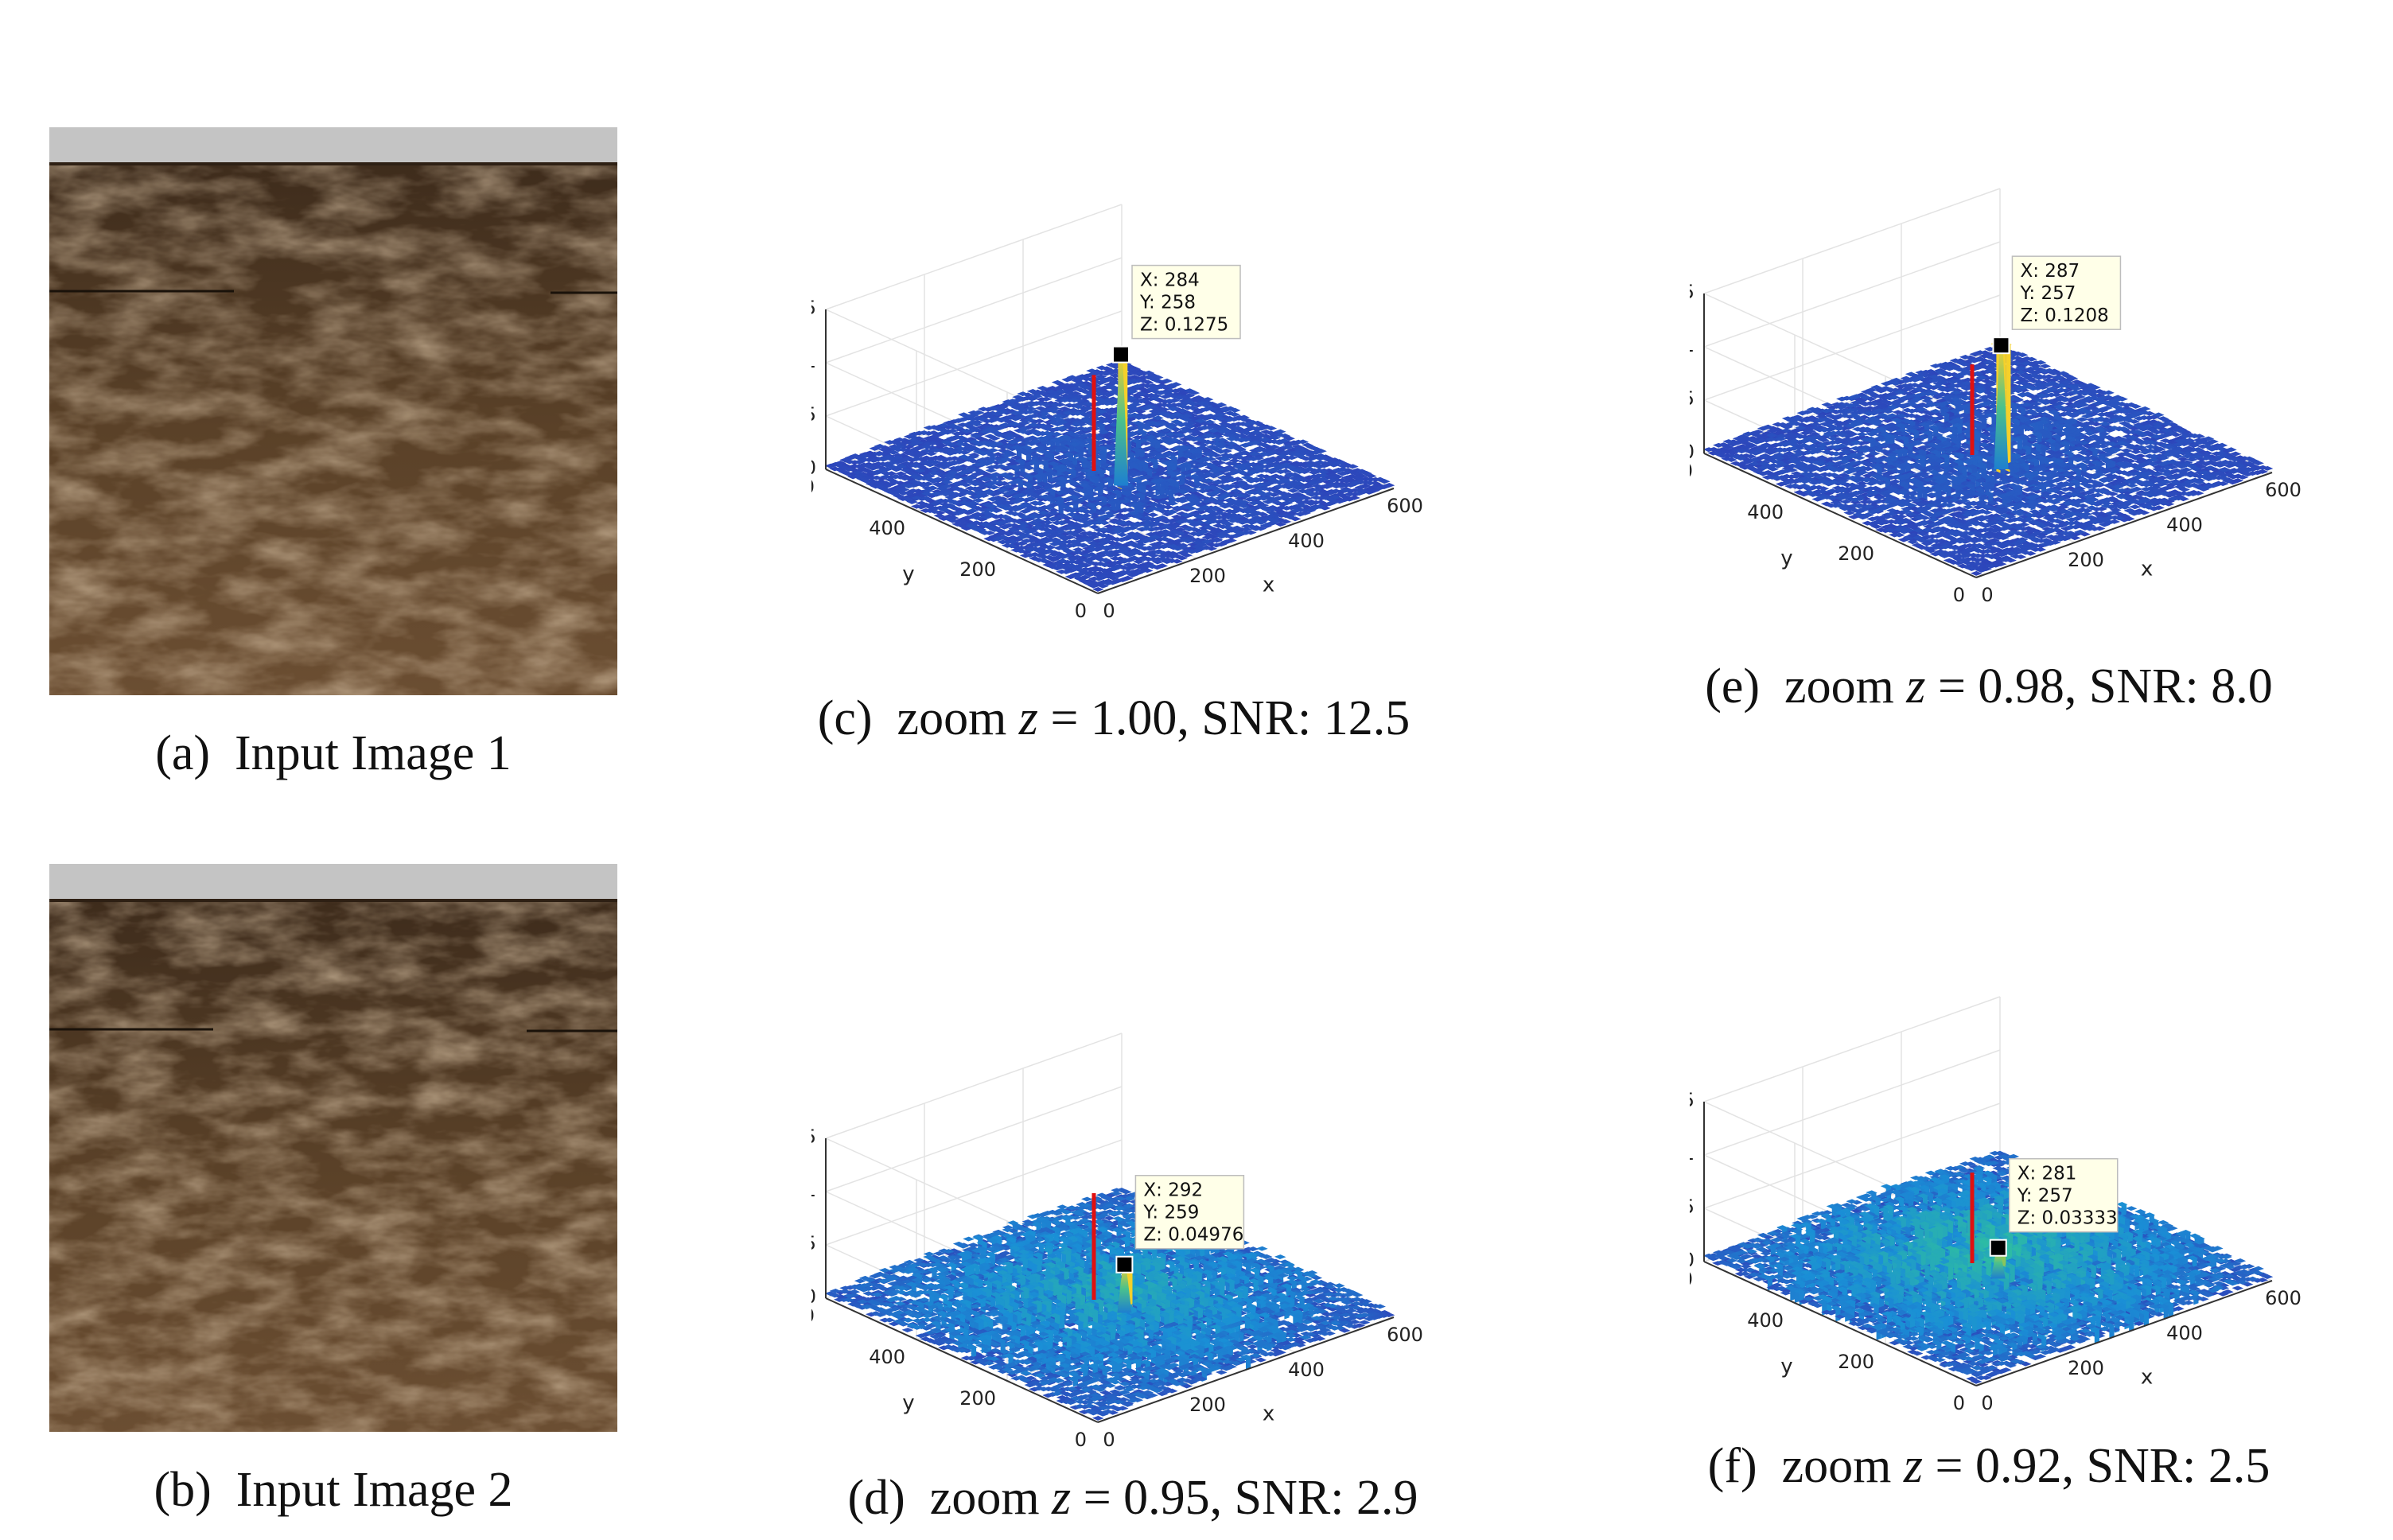  Describe the element at coordinates (1028, 718) in the screenshot. I see `caption-c-var: z` at that location.